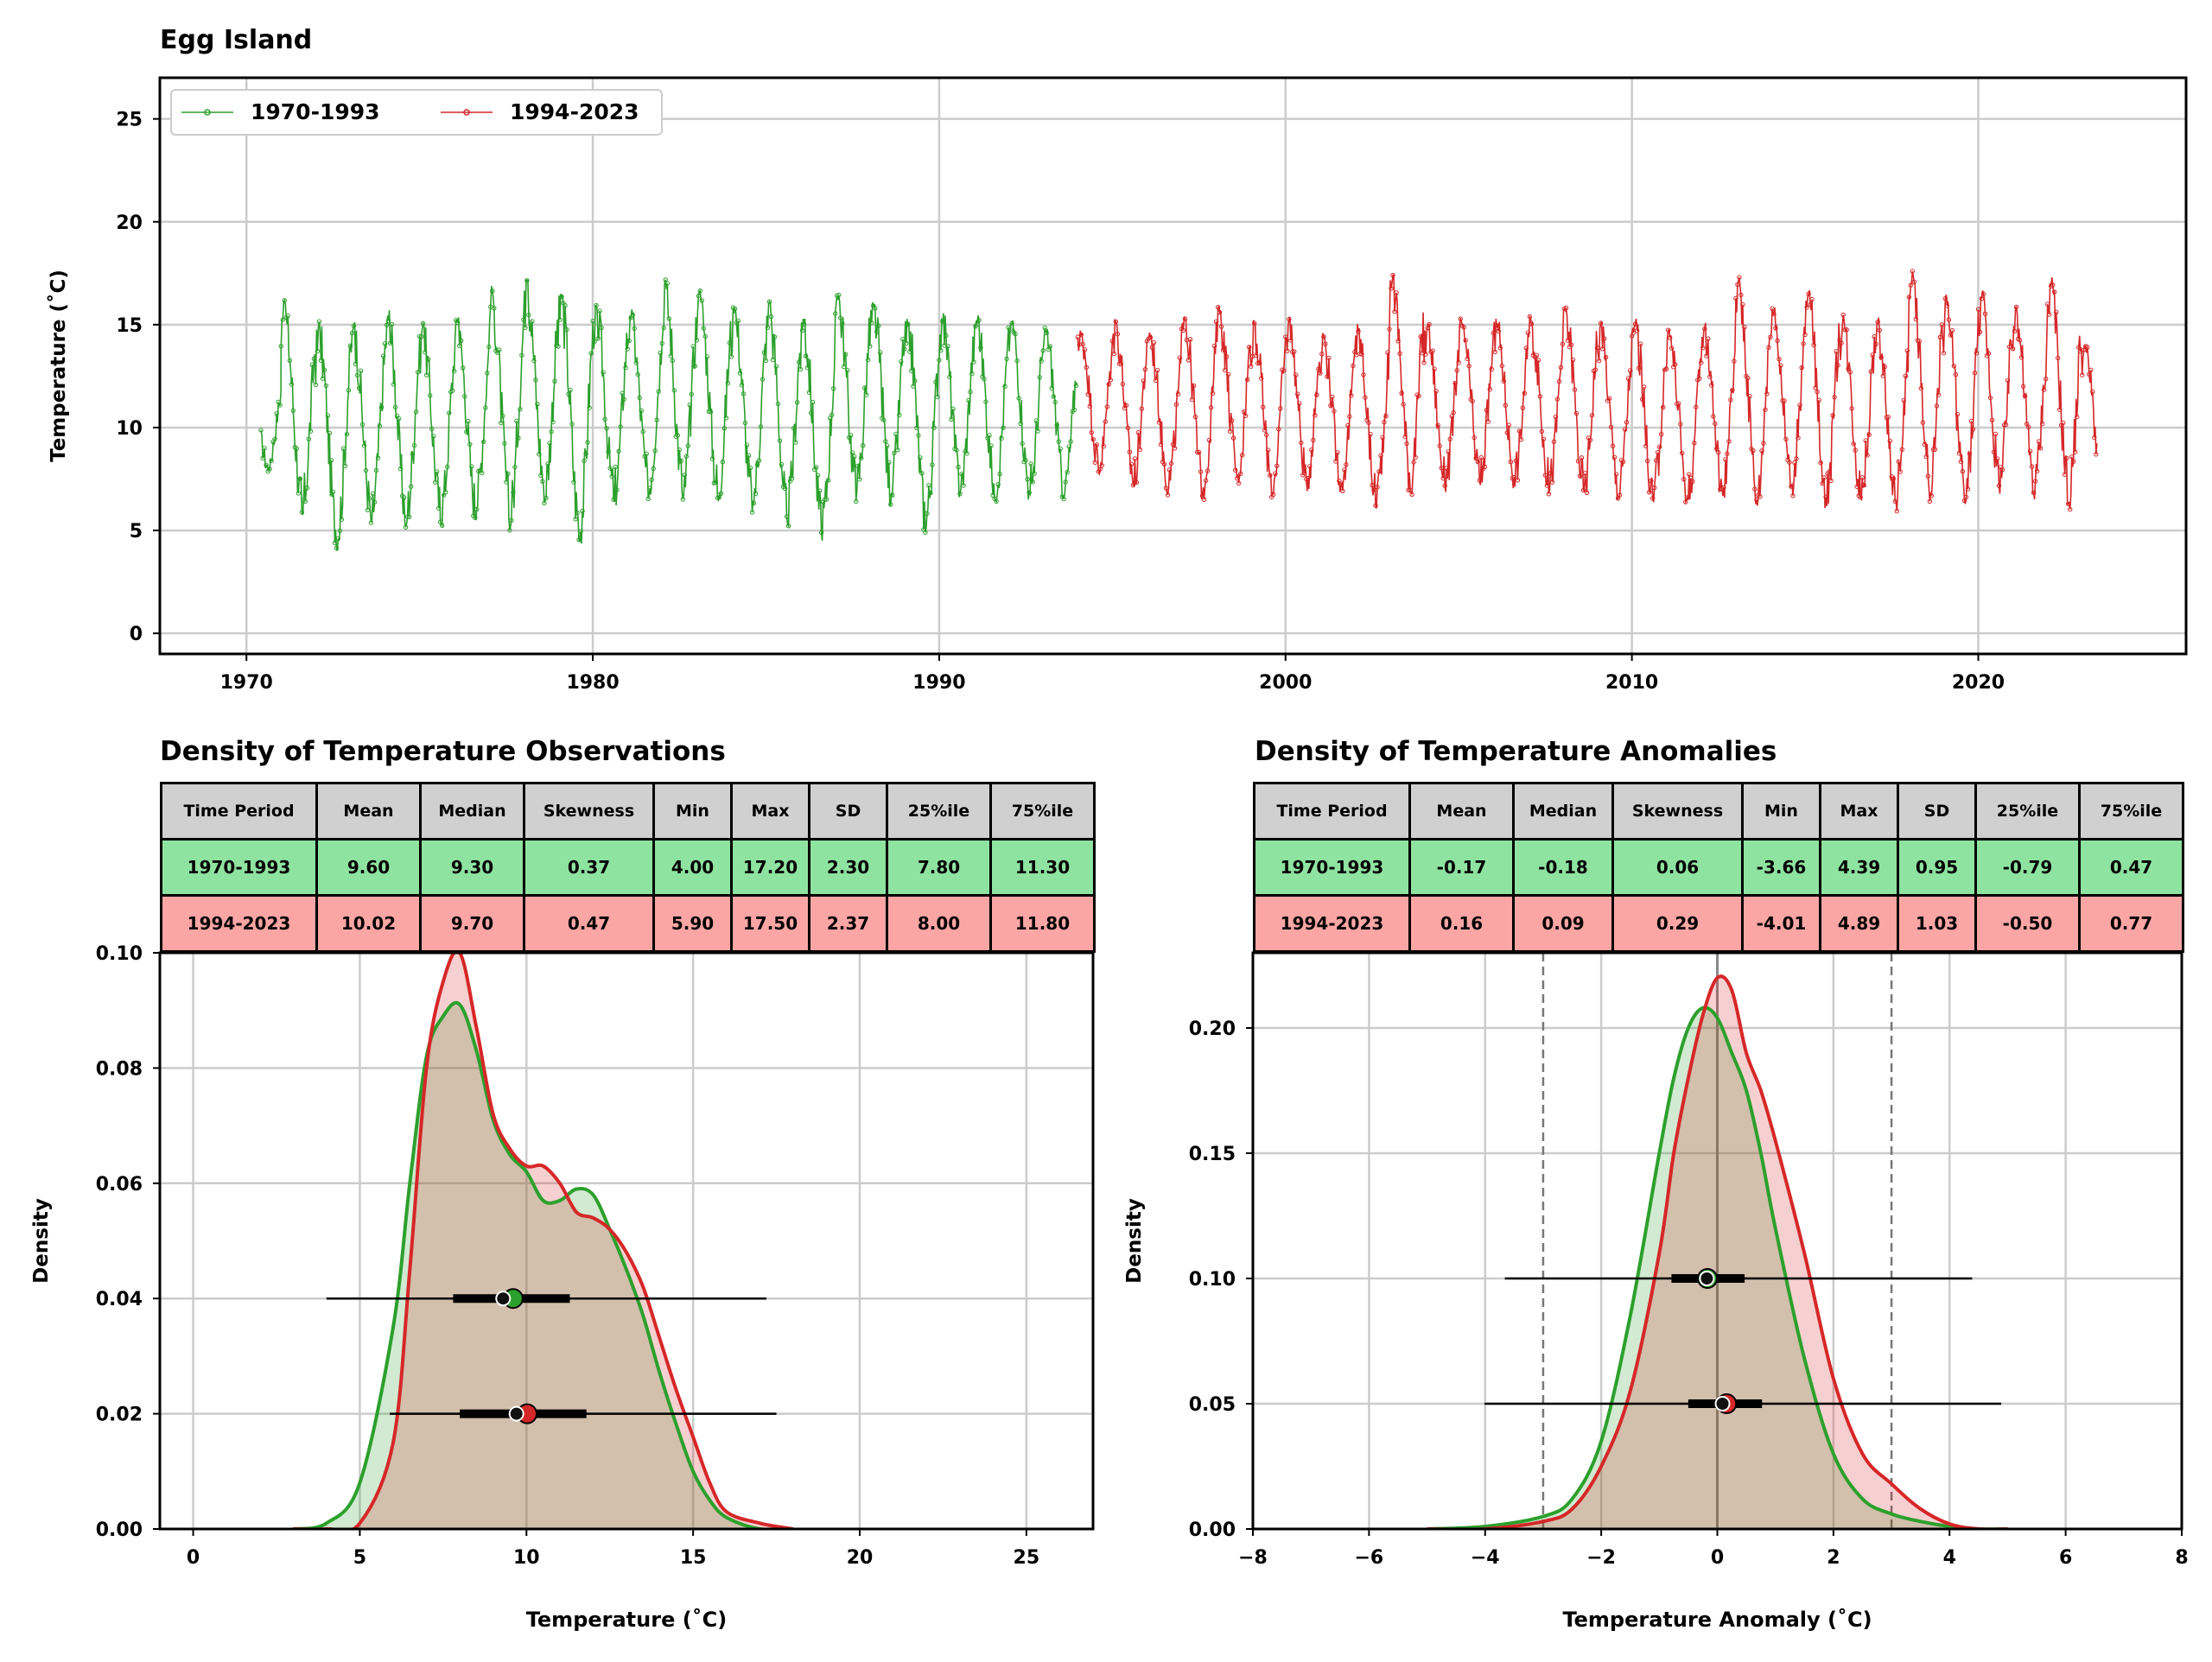  I want to click on density-line-1970-1993, so click(1717, 1267).